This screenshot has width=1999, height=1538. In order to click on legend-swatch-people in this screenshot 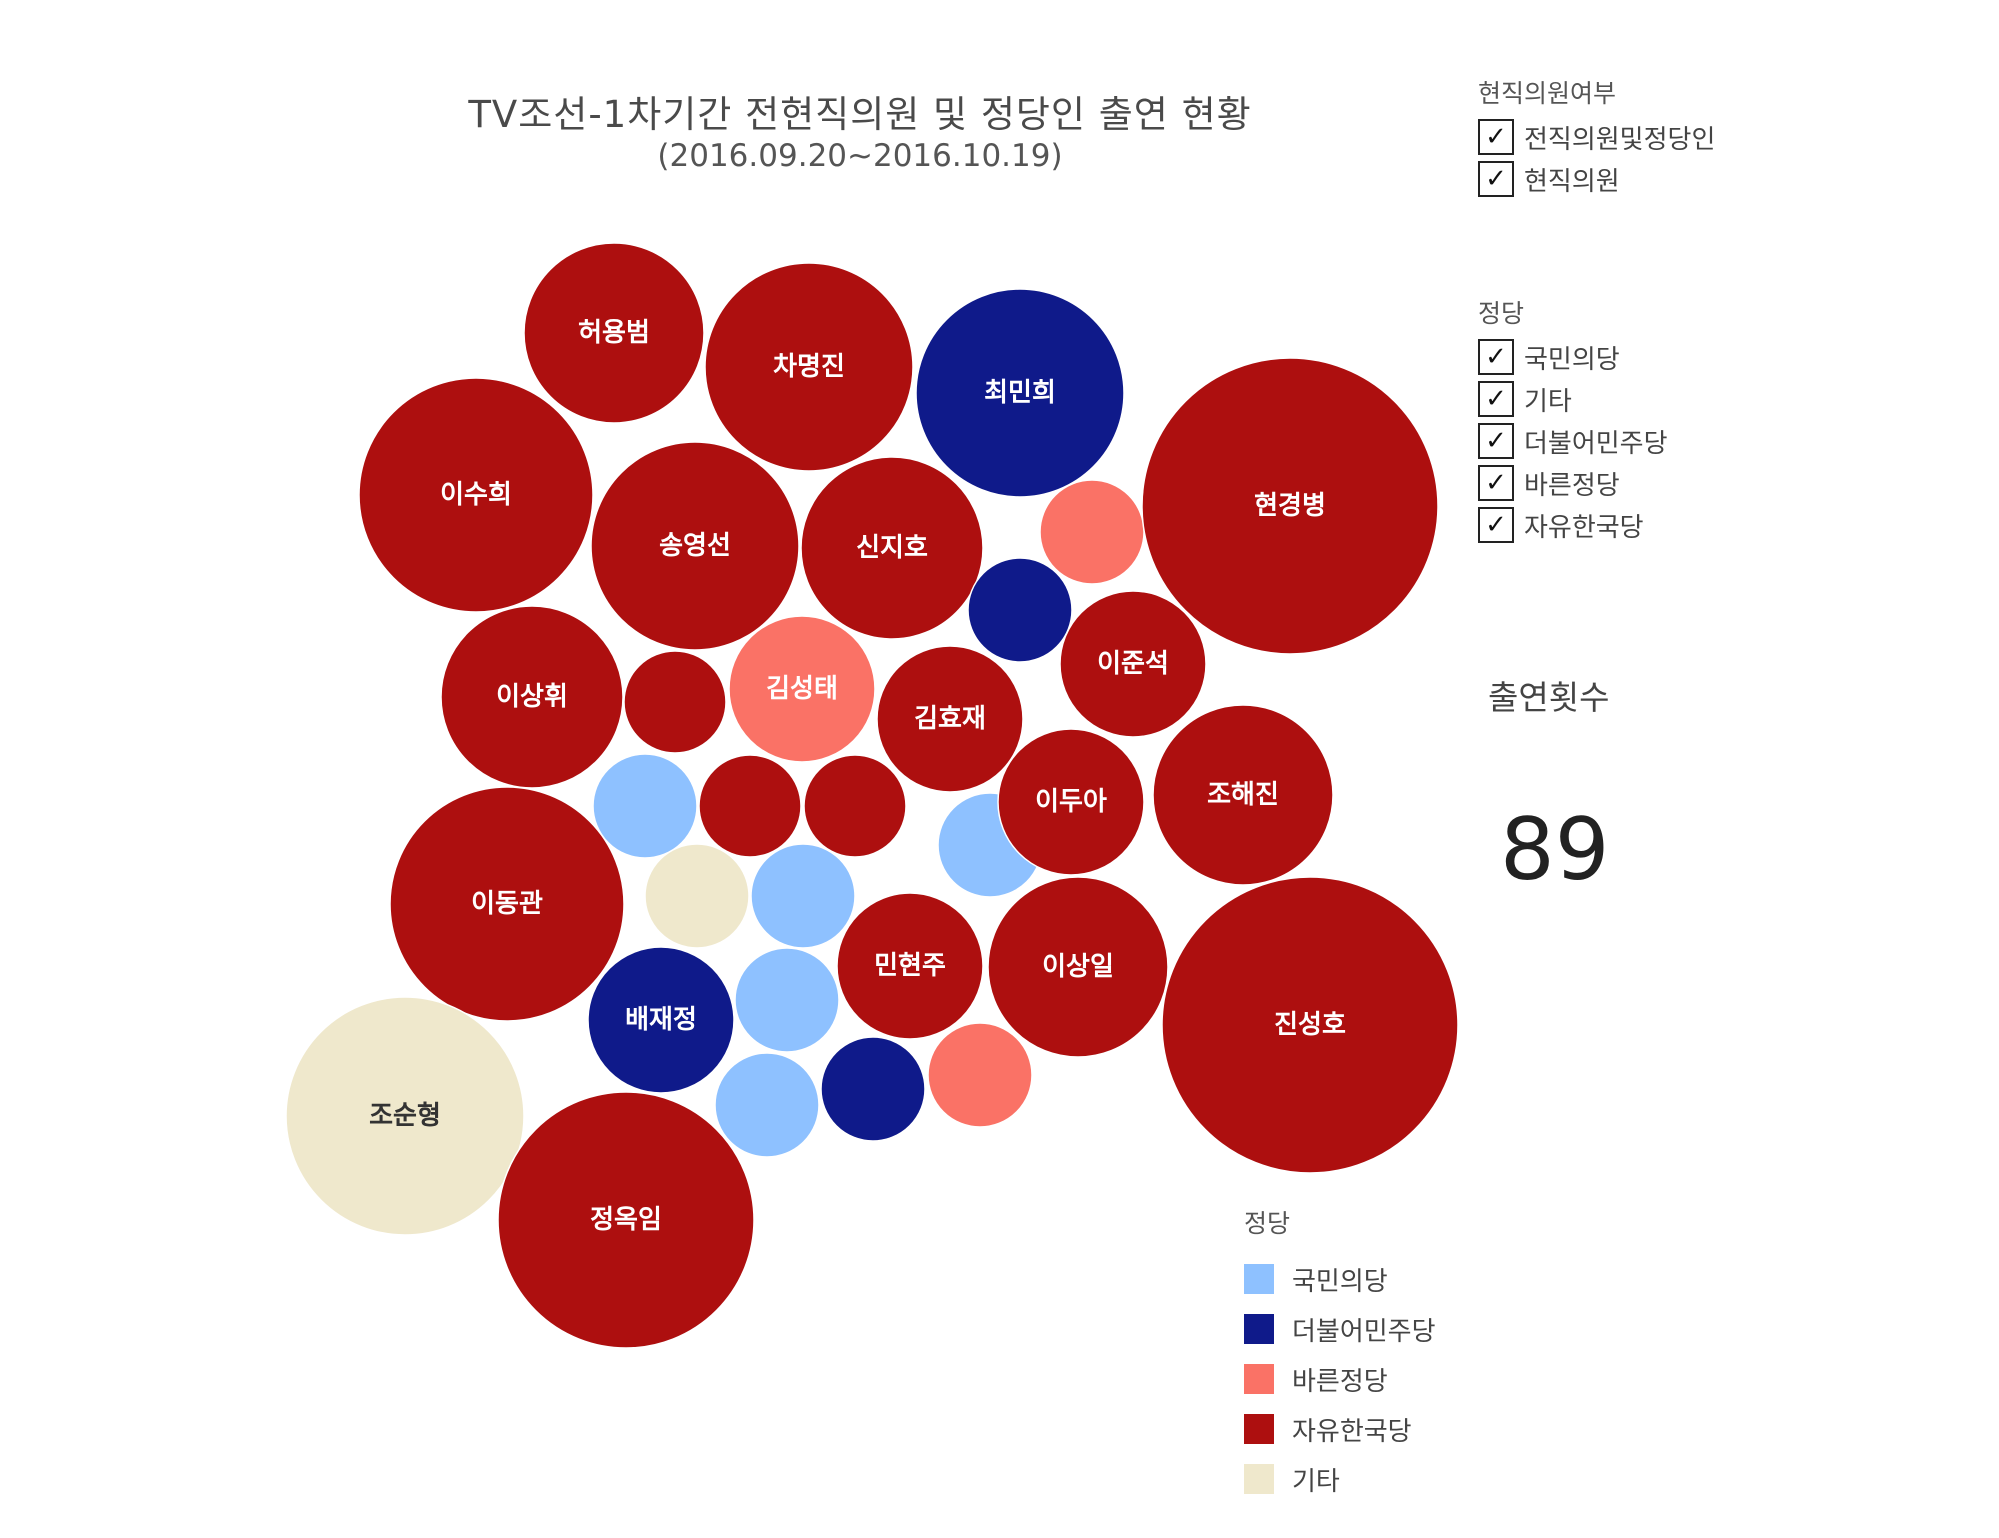, I will do `click(1259, 1279)`.